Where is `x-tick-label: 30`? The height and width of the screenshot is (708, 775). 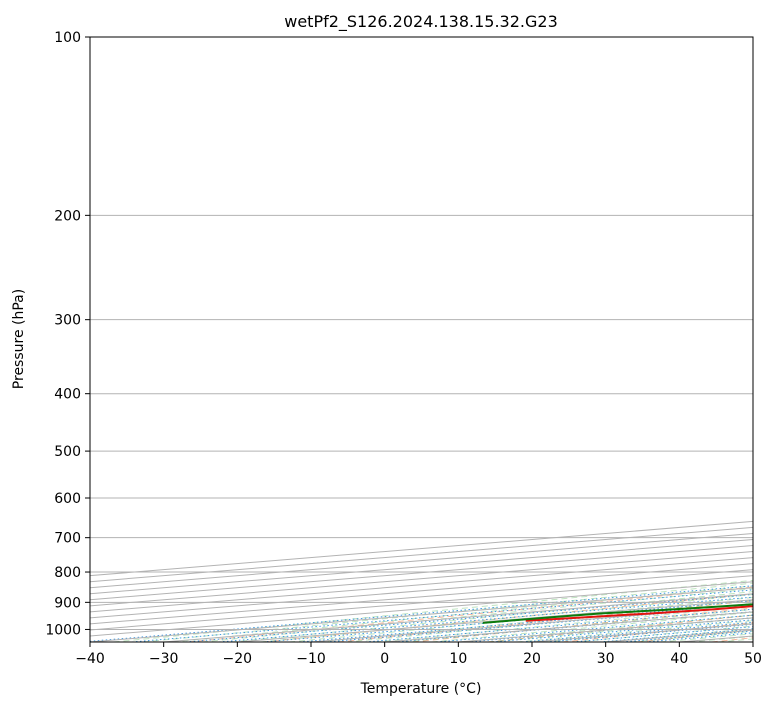
x-tick-label: 30 is located at coordinates (606, 659).